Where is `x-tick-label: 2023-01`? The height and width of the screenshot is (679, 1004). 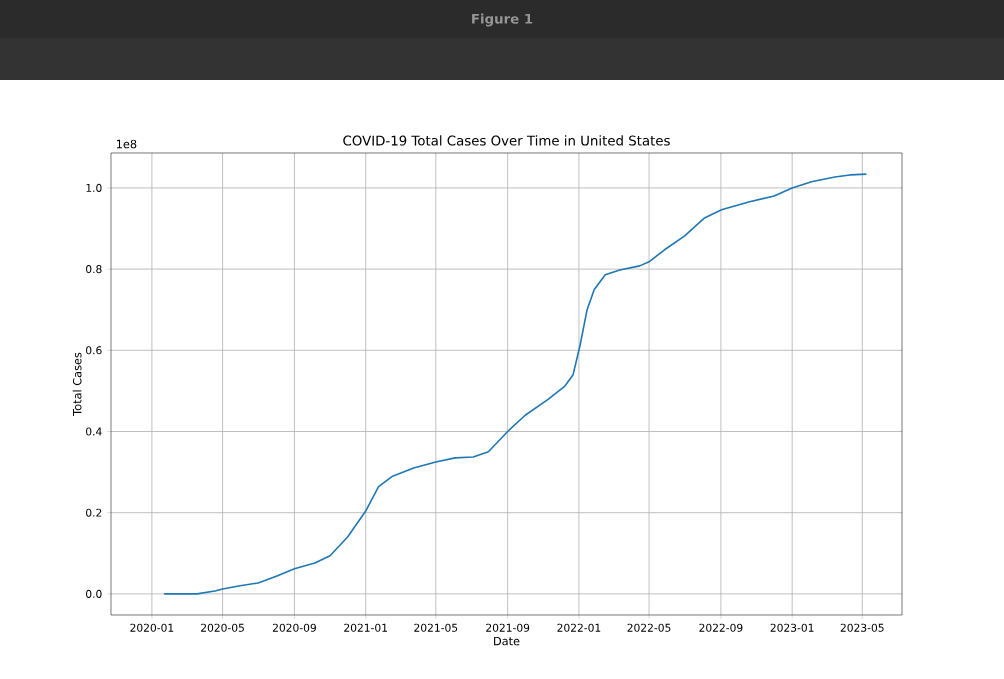
x-tick-label: 2023-01 is located at coordinates (792, 627).